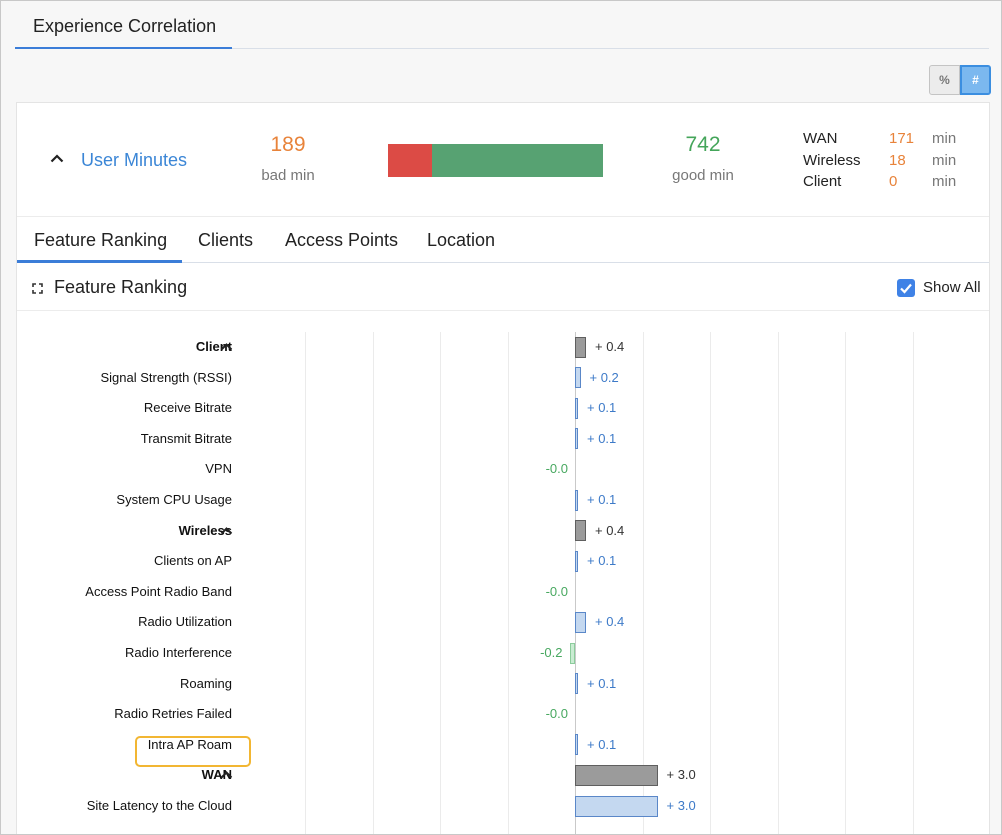 The width and height of the screenshot is (1002, 835). What do you see at coordinates (123, 25) in the screenshot?
I see `tab-experience-correlation: Experience Correlation` at bounding box center [123, 25].